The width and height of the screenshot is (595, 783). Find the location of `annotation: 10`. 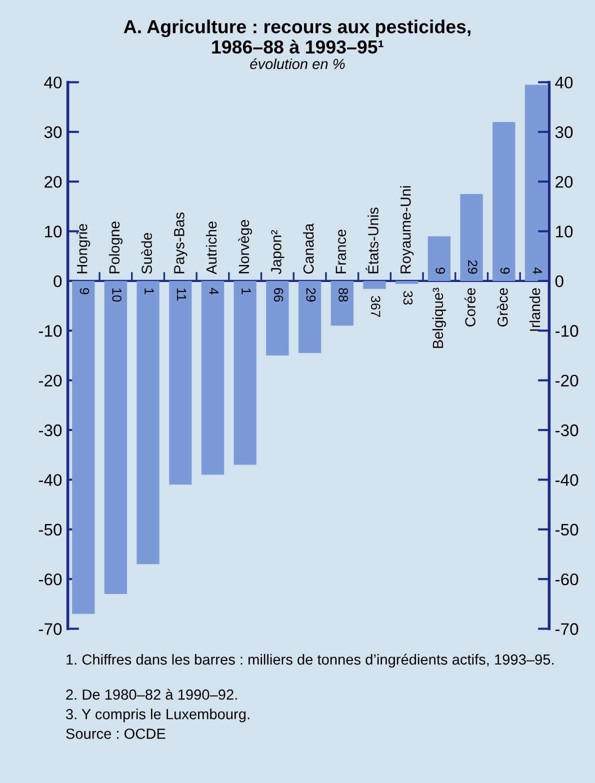

annotation: 10 is located at coordinates (117, 295).